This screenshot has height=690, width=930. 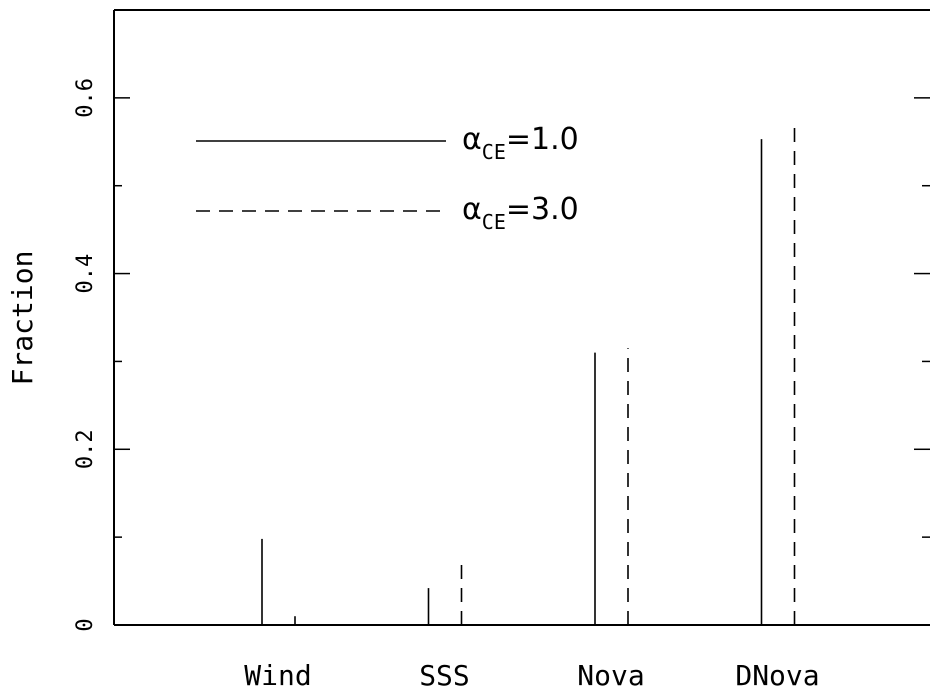 What do you see at coordinates (22, 318) in the screenshot?
I see `y-axis-label: Fraction` at bounding box center [22, 318].